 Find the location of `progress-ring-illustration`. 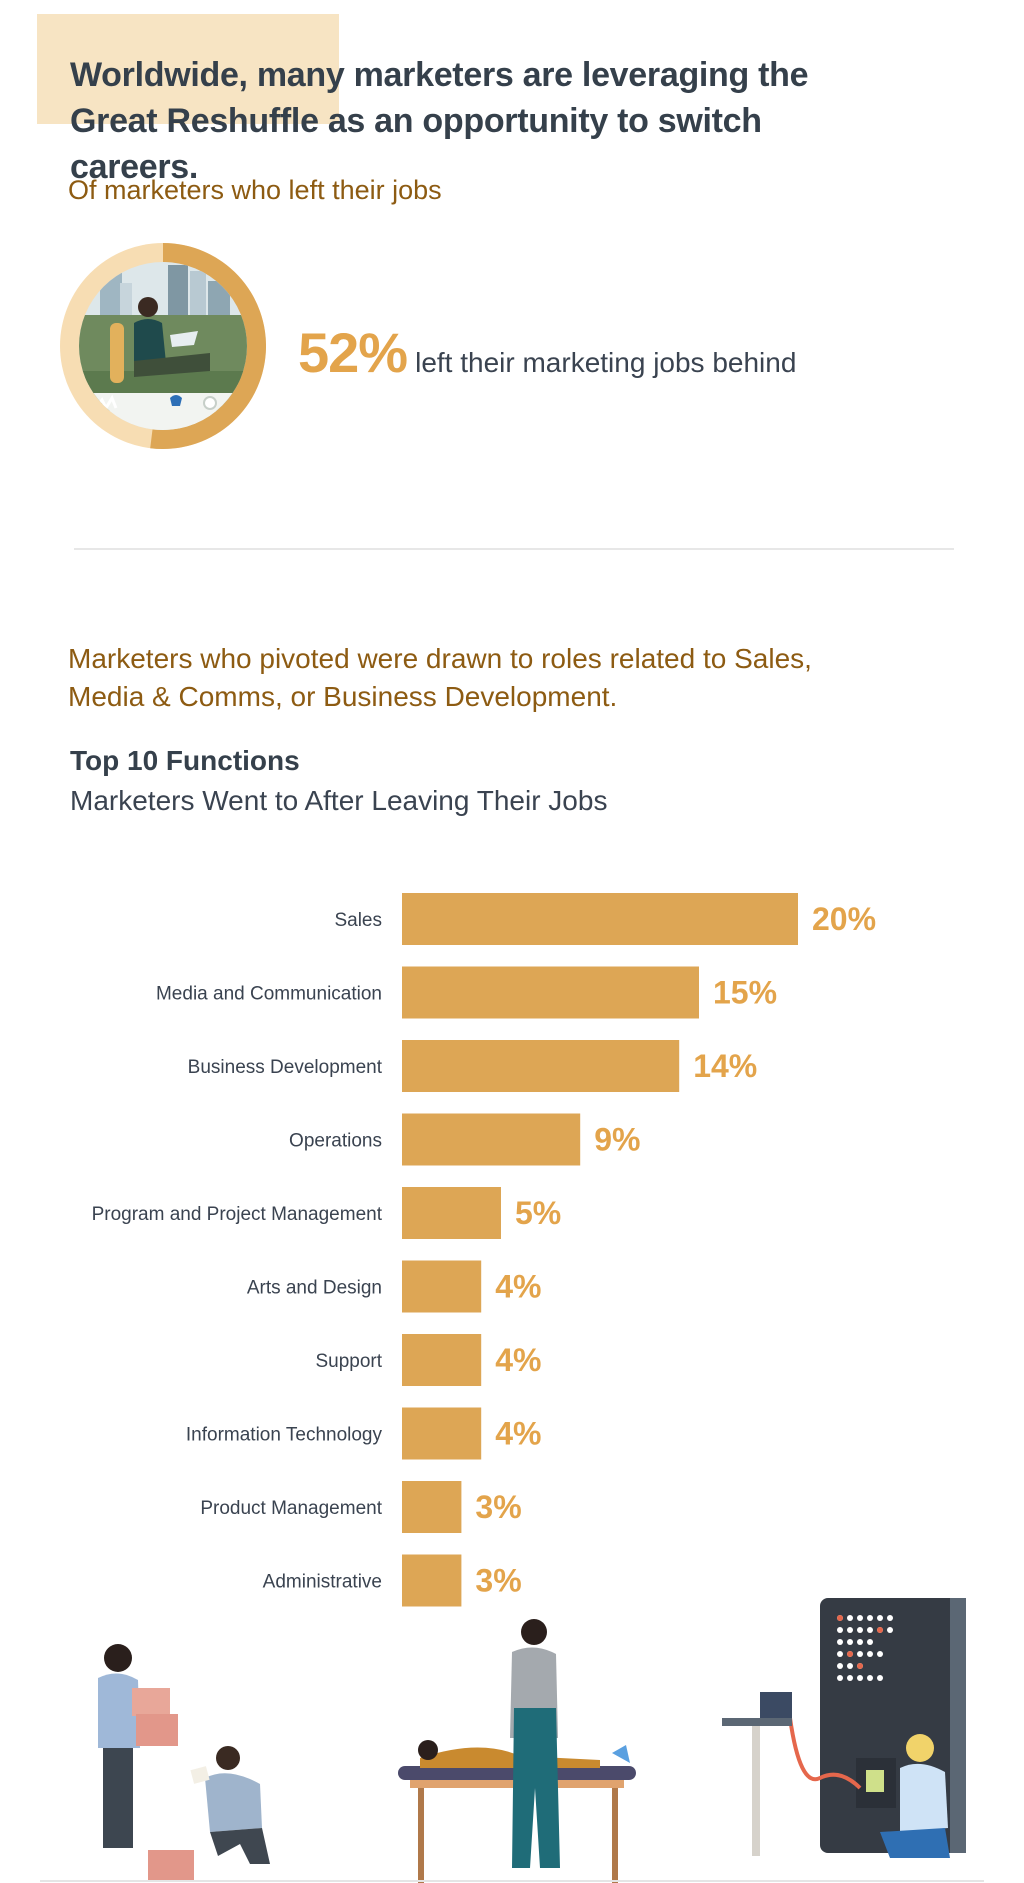

progress-ring-illustration is located at coordinates (163, 346).